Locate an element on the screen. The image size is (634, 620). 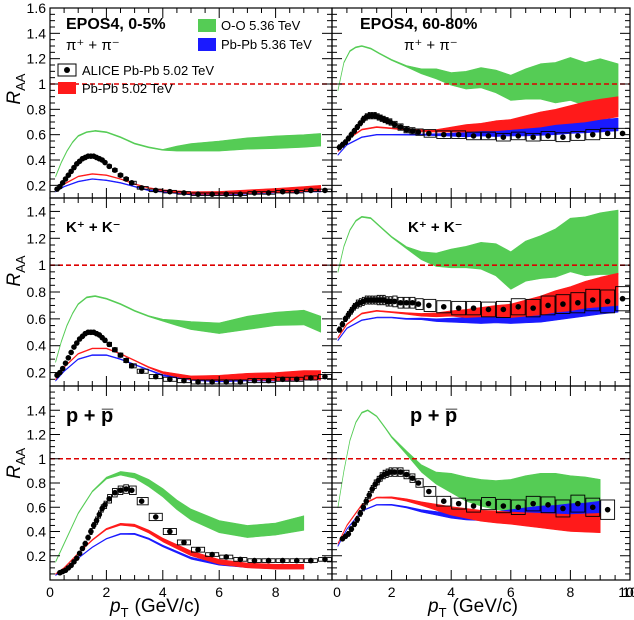
oo-band-pi-central is located at coordinates (188, 154).